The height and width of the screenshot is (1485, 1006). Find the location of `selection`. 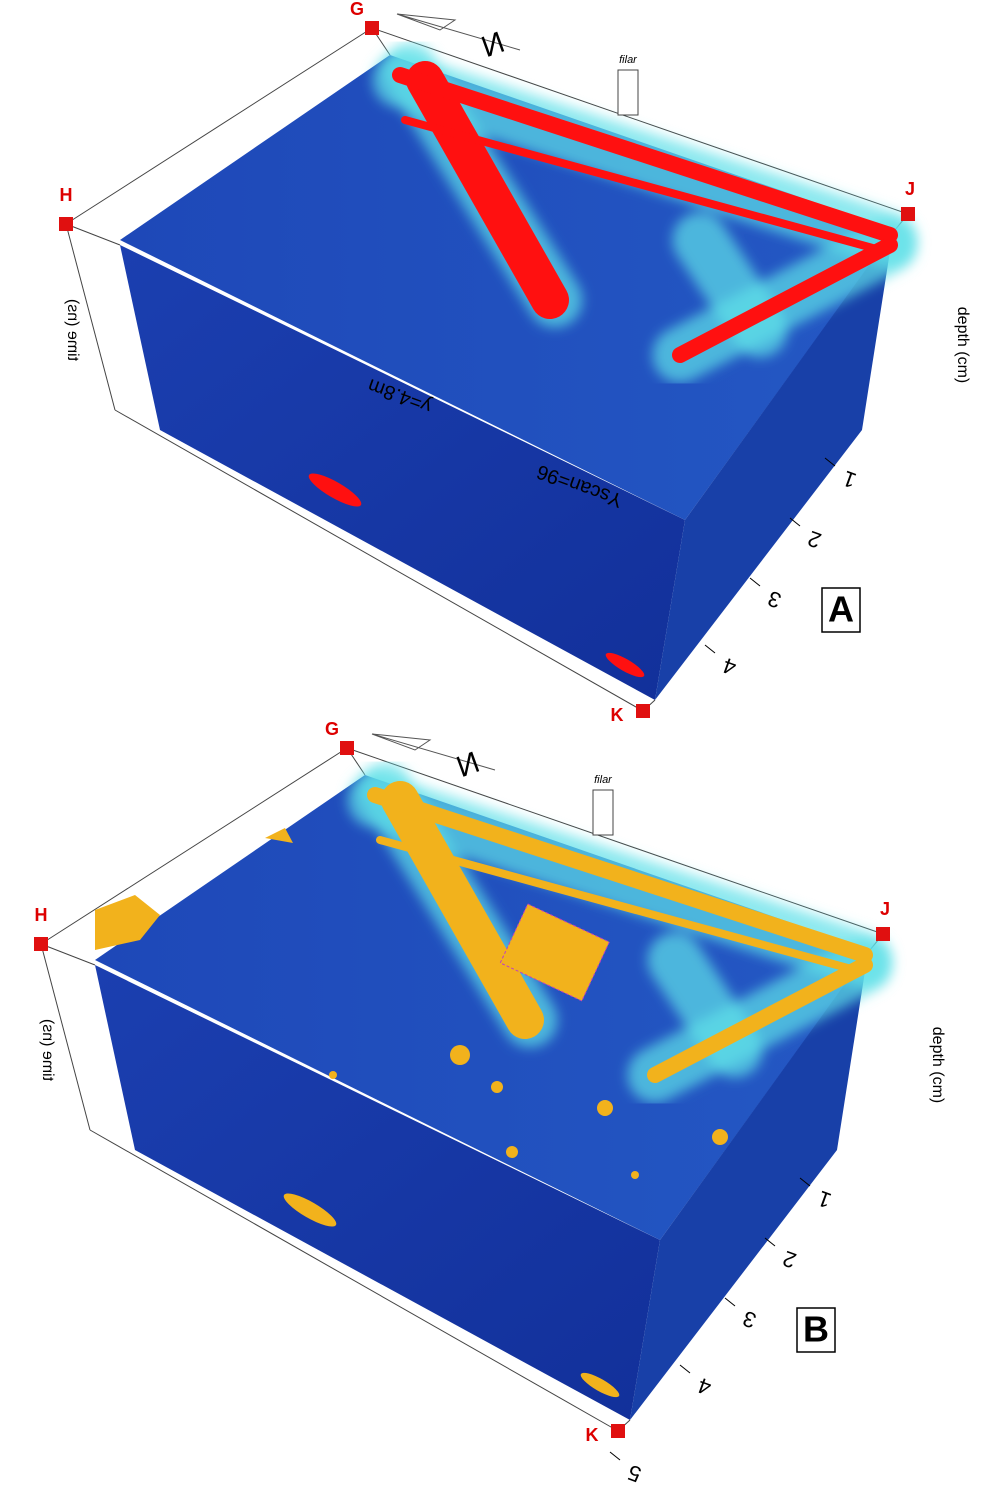

selection is located at coordinates (554, 952).